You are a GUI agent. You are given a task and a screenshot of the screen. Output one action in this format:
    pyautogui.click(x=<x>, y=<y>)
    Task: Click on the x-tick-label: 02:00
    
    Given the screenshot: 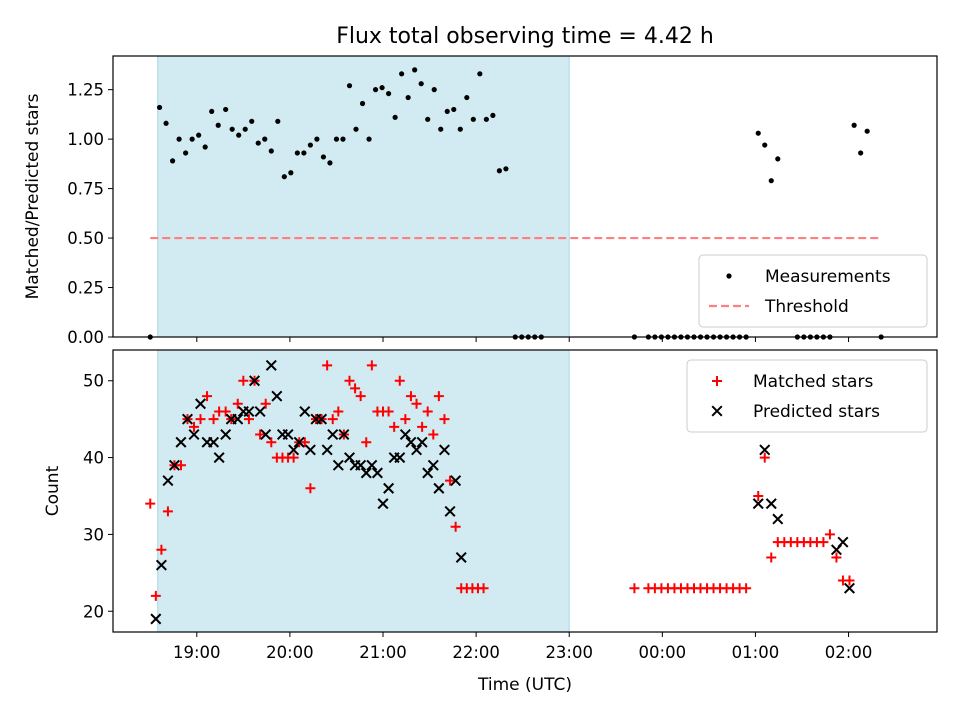 What is the action you would take?
    pyautogui.click(x=849, y=652)
    